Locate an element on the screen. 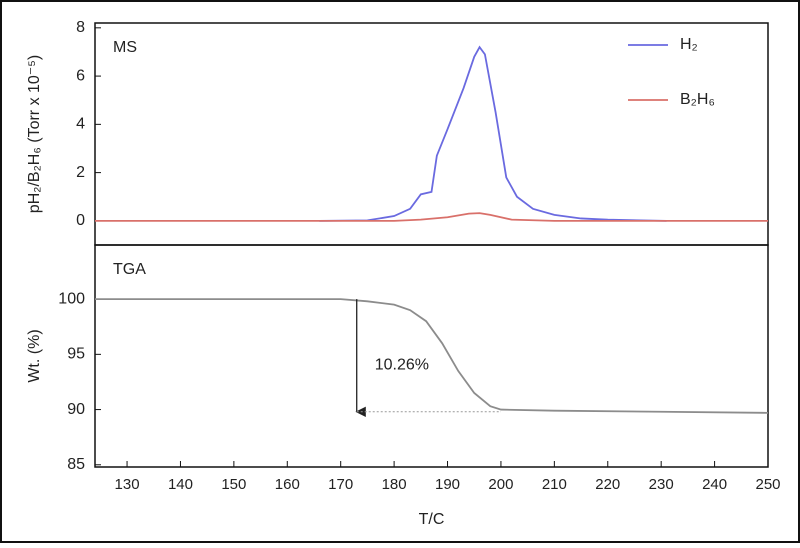 The image size is (800, 548). x-tick-label: 150 is located at coordinates (233, 484).